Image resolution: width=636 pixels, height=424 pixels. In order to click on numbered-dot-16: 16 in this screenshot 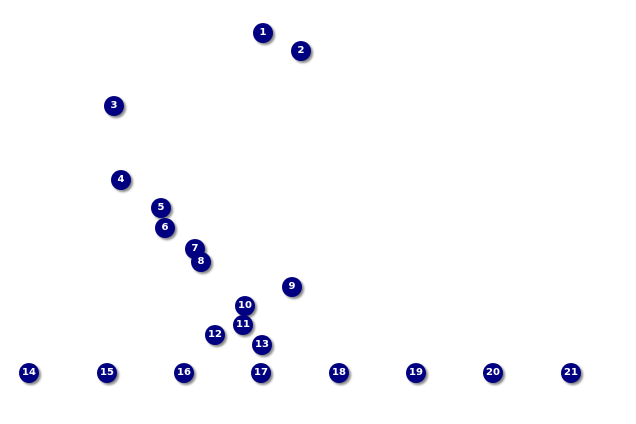, I will do `click(184, 373)`.